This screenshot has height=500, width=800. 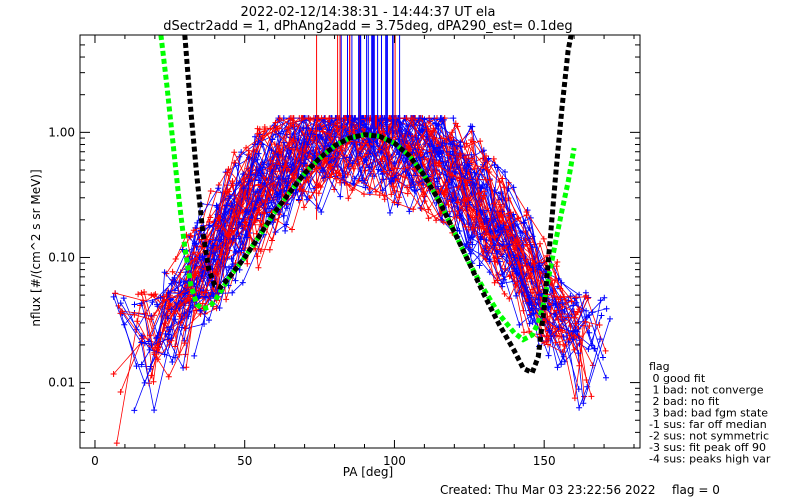 What do you see at coordinates (709, 436) in the screenshot?
I see `legend-item: -2 sus: not symmetric` at bounding box center [709, 436].